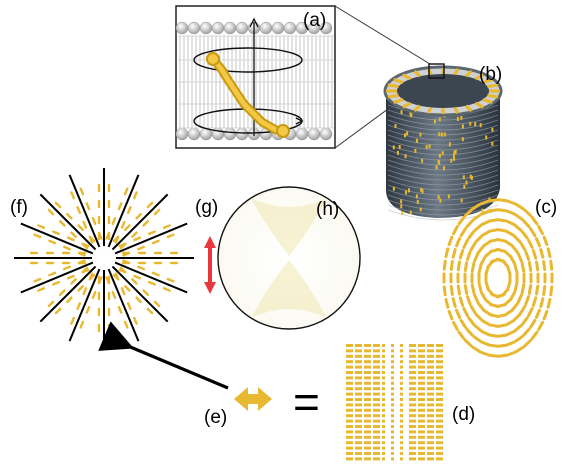  I want to click on tube-texture, so click(443, 160).